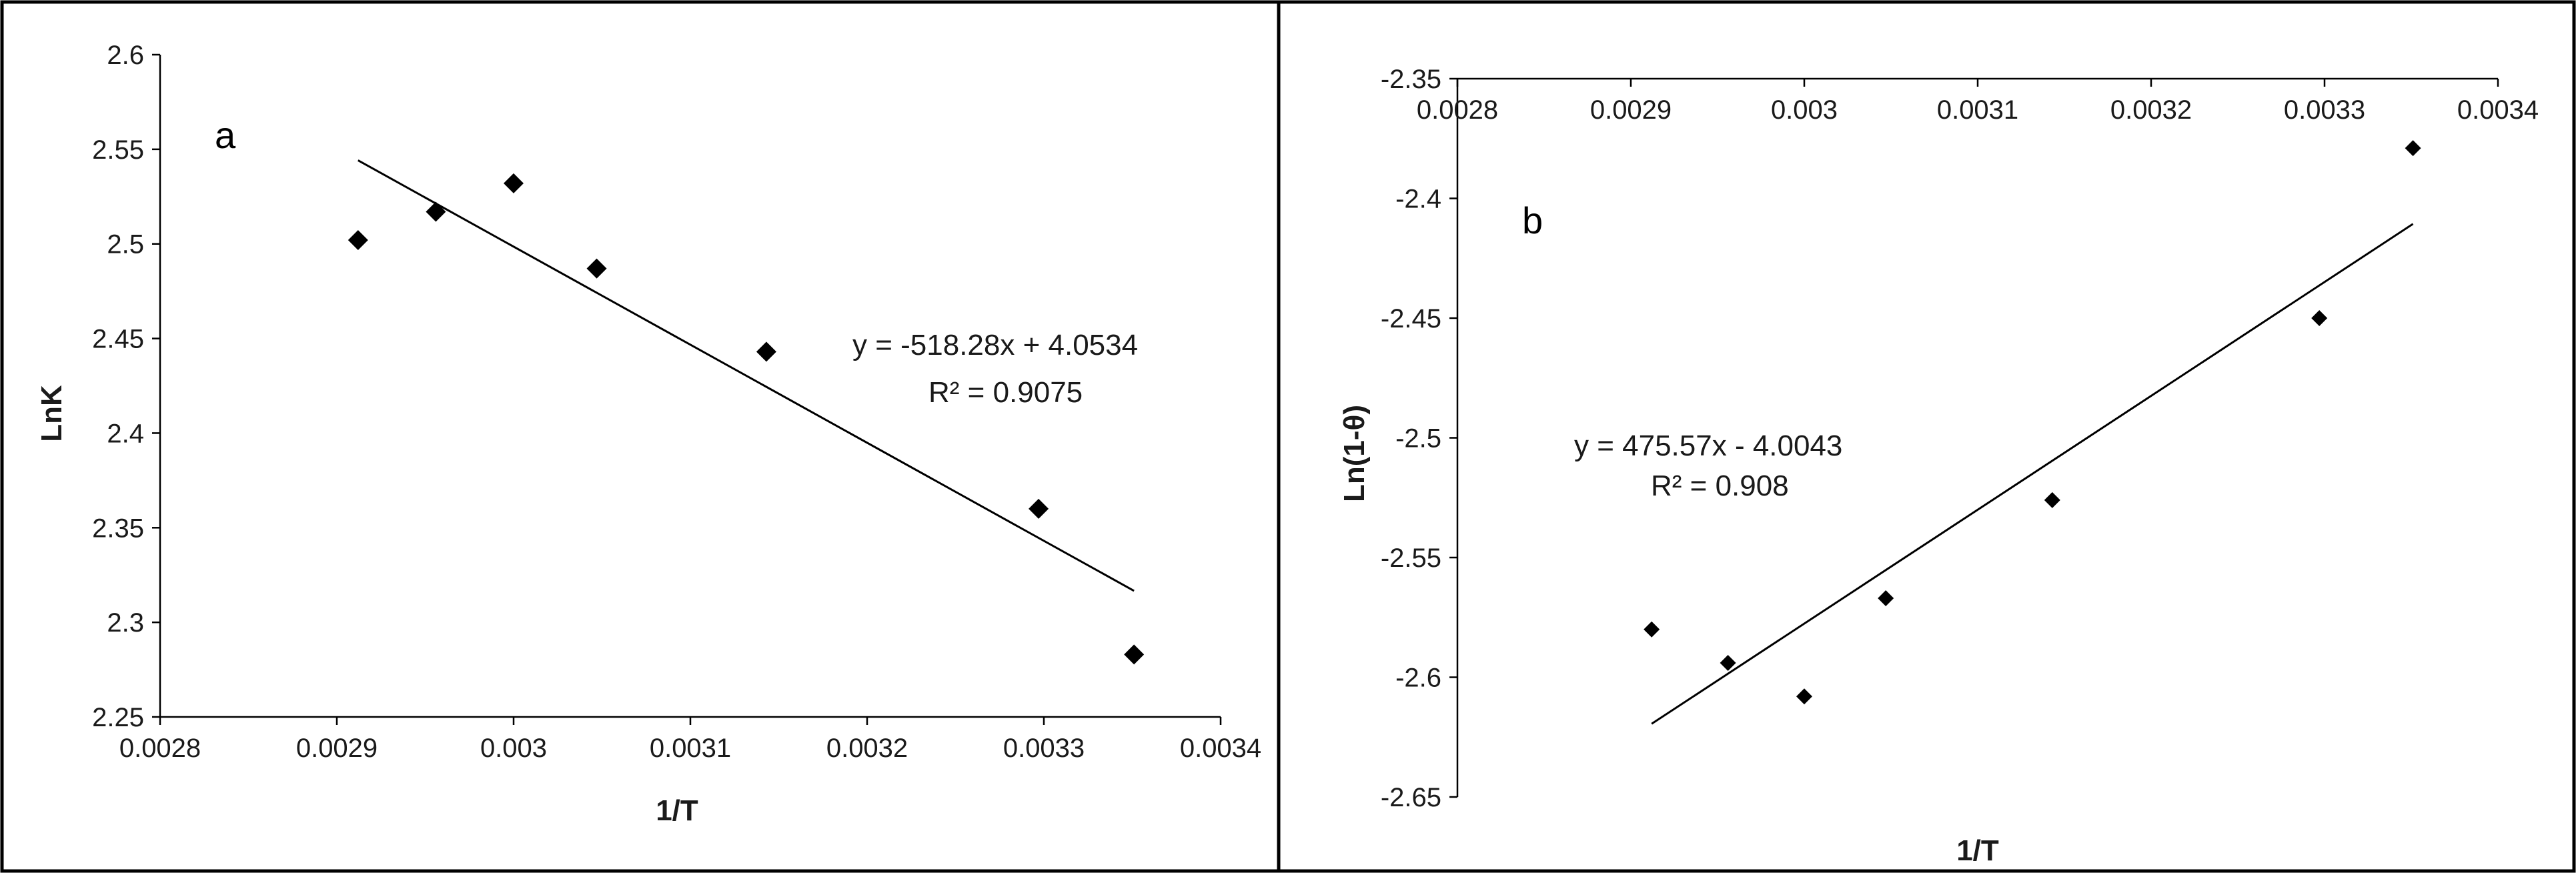 The height and width of the screenshot is (873, 2576). I want to click on chart-a-y-tick-label: 2.55, so click(118, 150).